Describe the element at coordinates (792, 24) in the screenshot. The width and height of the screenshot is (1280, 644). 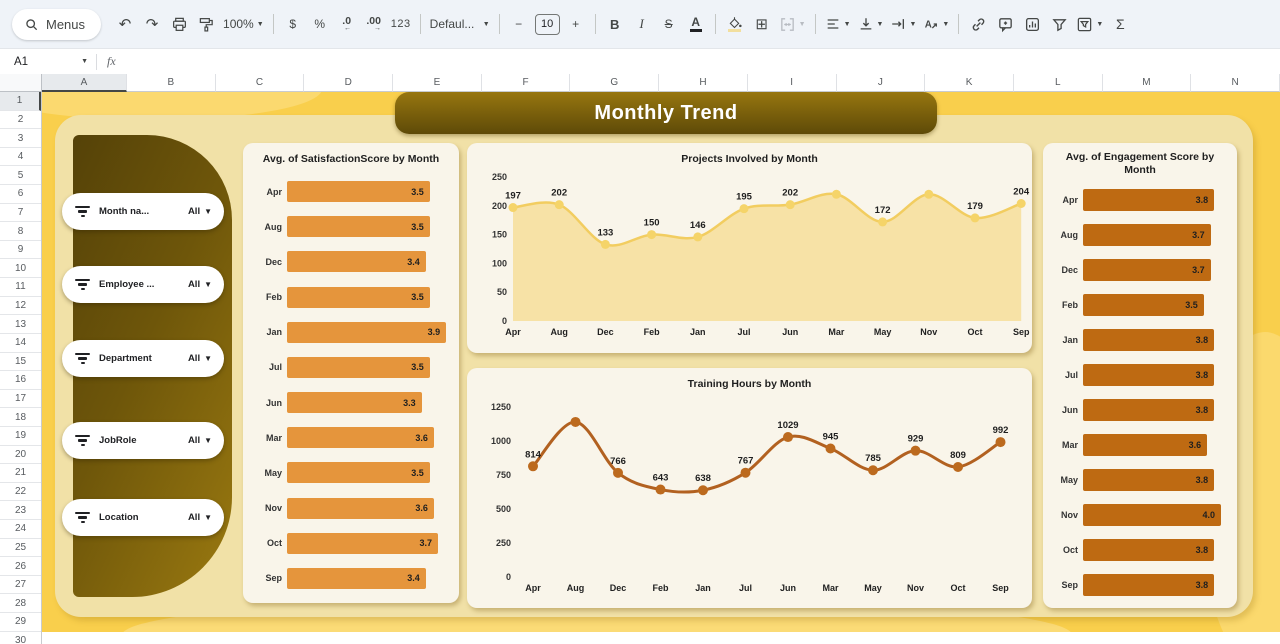
I see `merge-cells-button: ▼` at that location.